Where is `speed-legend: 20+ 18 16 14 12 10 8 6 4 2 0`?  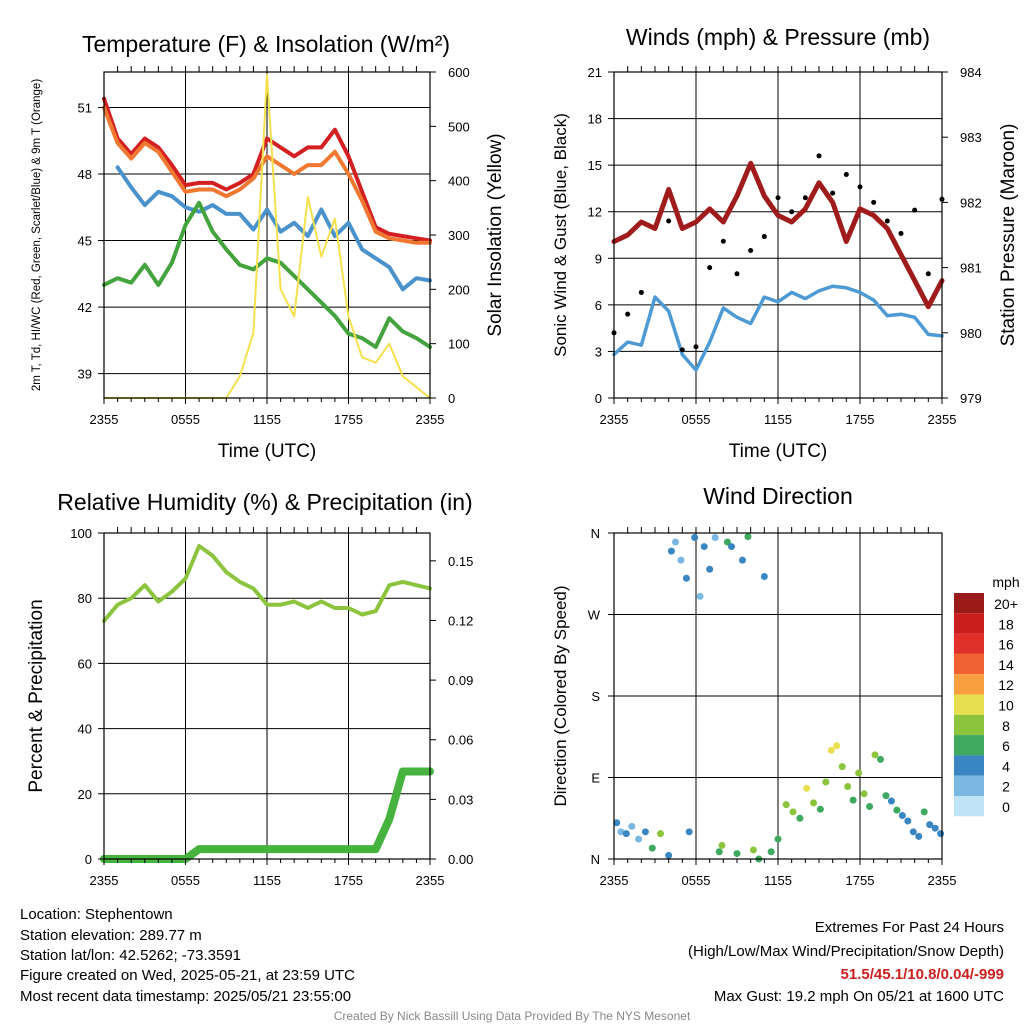
speed-legend: 20+ 18 16 14 12 10 8 6 4 2 0 is located at coordinates (986, 705).